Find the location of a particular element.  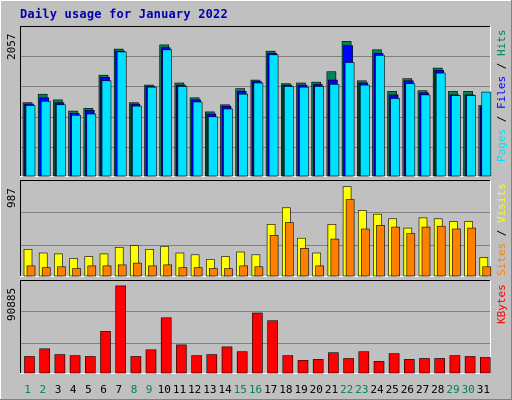

y-max-label-hits-files-pages: 2057 is located at coordinates (11, 47).